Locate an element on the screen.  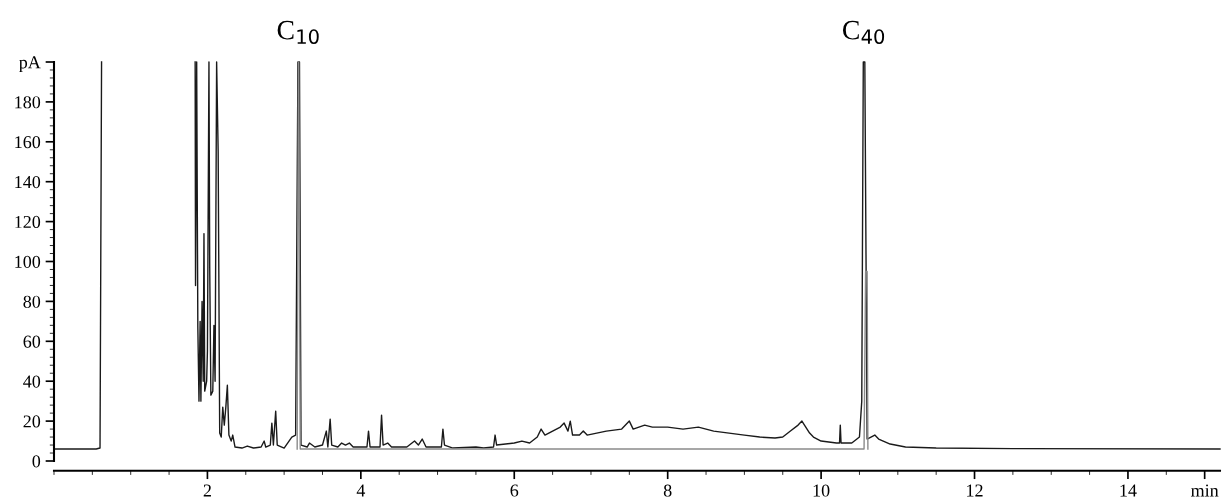
y-tick-label: 140 is located at coordinates (28, 182).